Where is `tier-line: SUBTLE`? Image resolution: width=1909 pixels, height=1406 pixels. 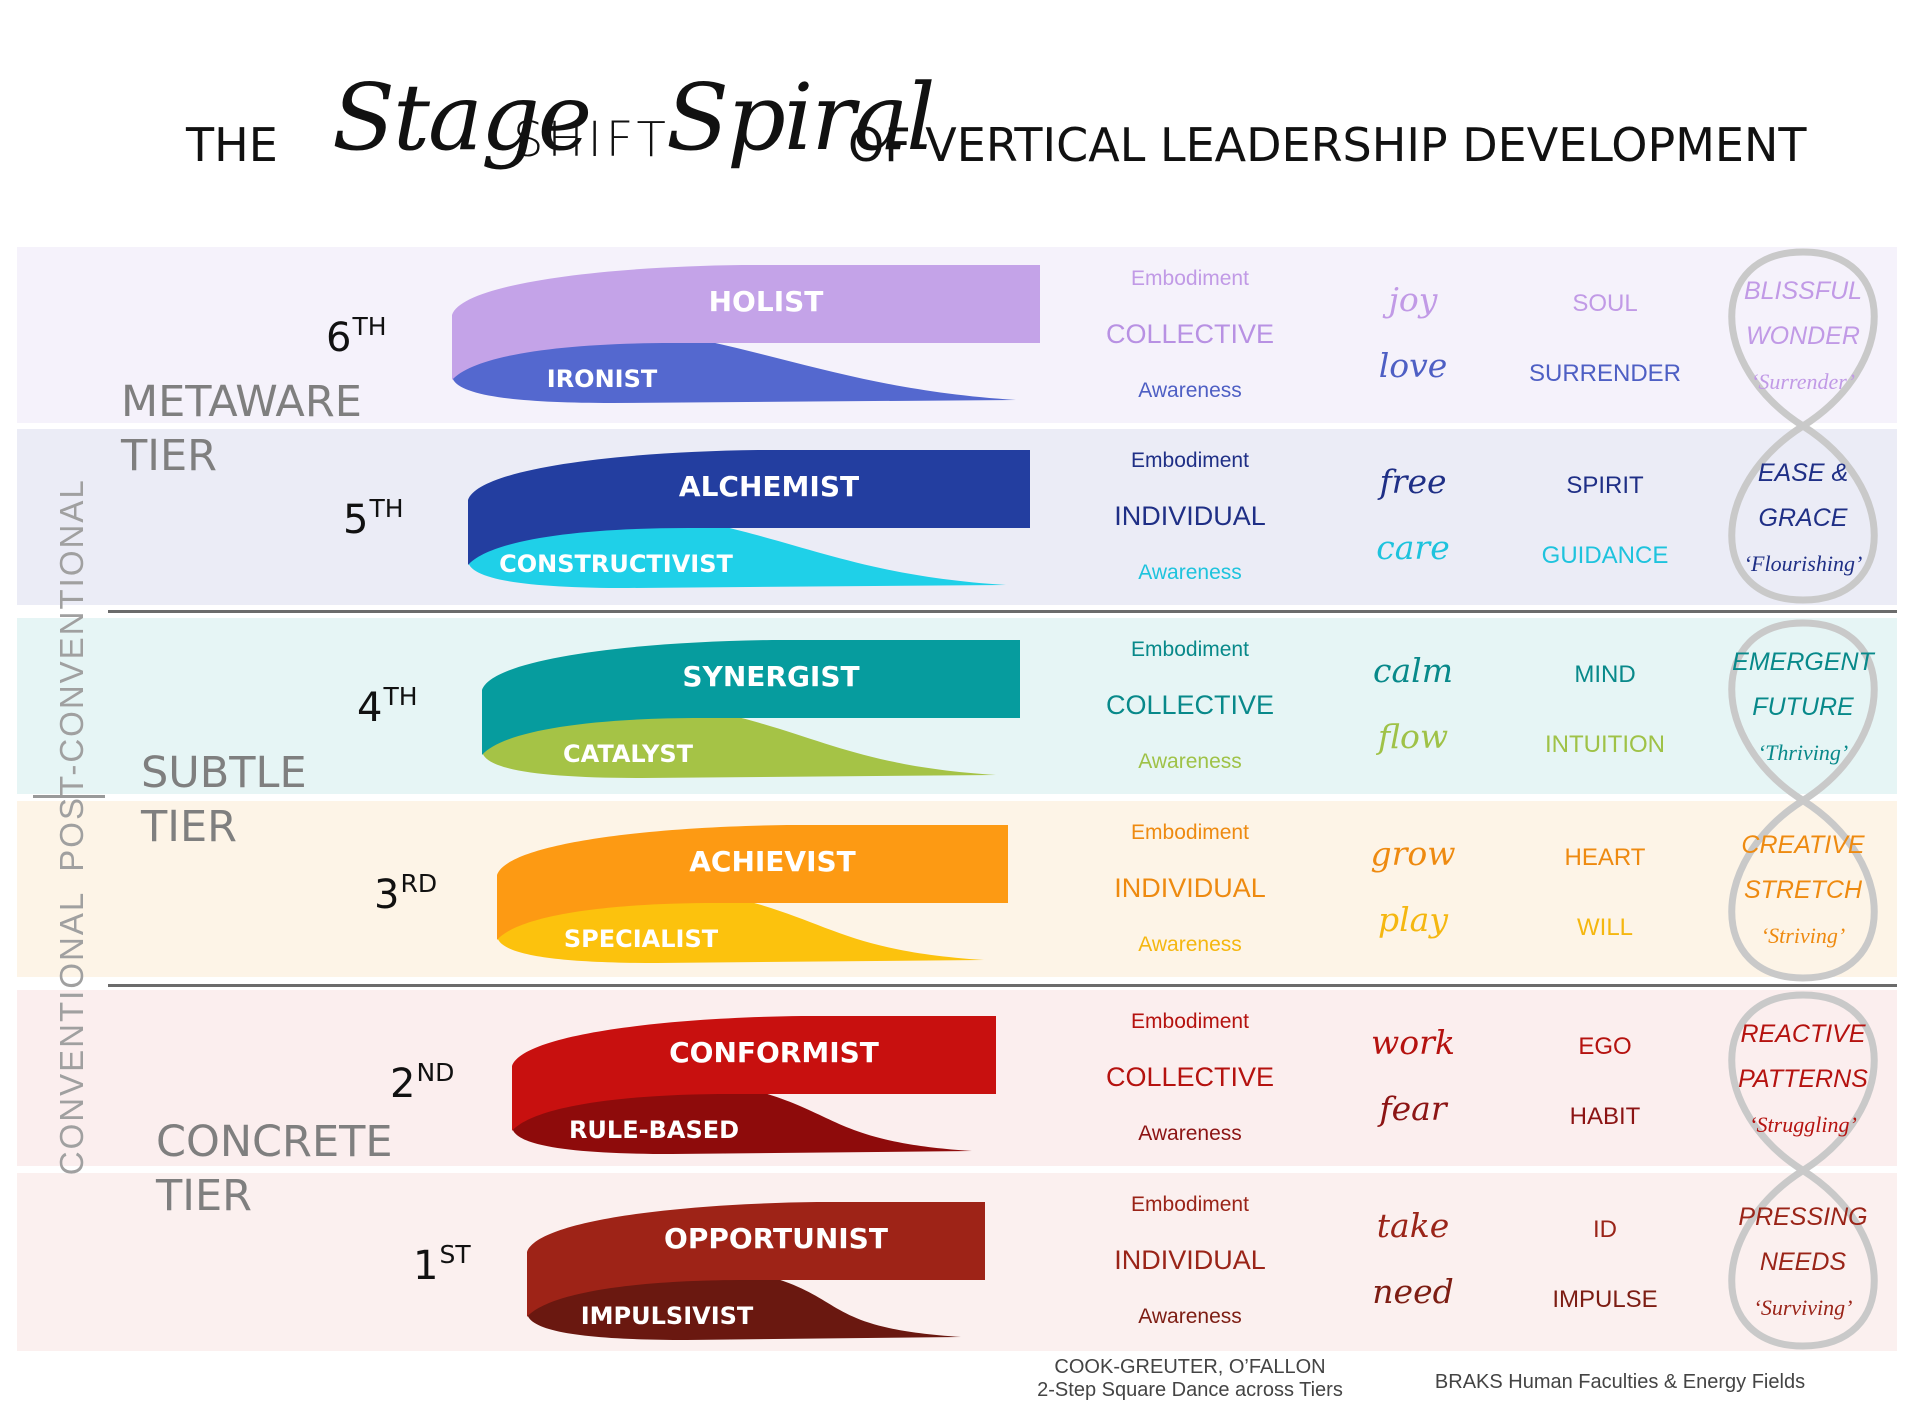
tier-line: SUBTLE is located at coordinates (224, 773).